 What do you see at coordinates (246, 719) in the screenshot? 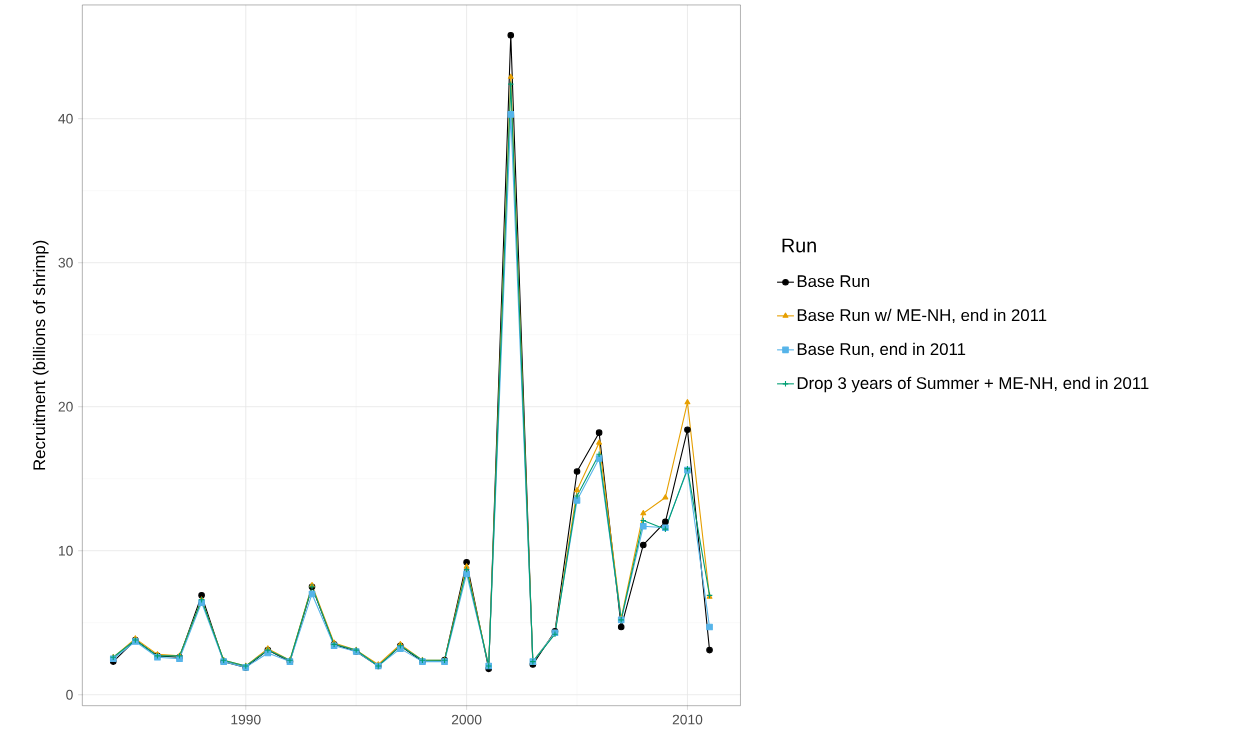
I see `x-tick-label: 1990` at bounding box center [246, 719].